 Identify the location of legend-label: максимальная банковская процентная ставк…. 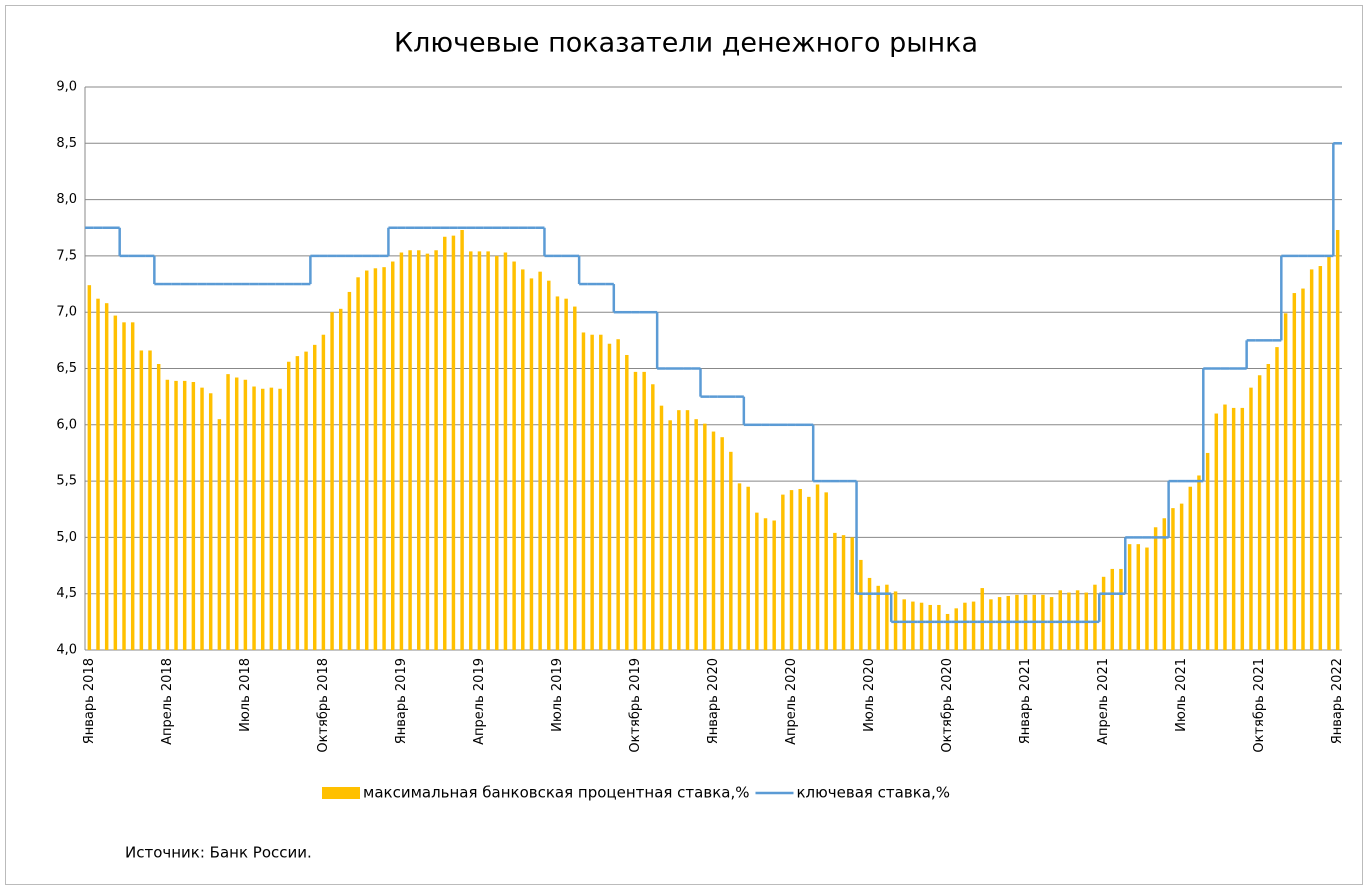
(556, 793).